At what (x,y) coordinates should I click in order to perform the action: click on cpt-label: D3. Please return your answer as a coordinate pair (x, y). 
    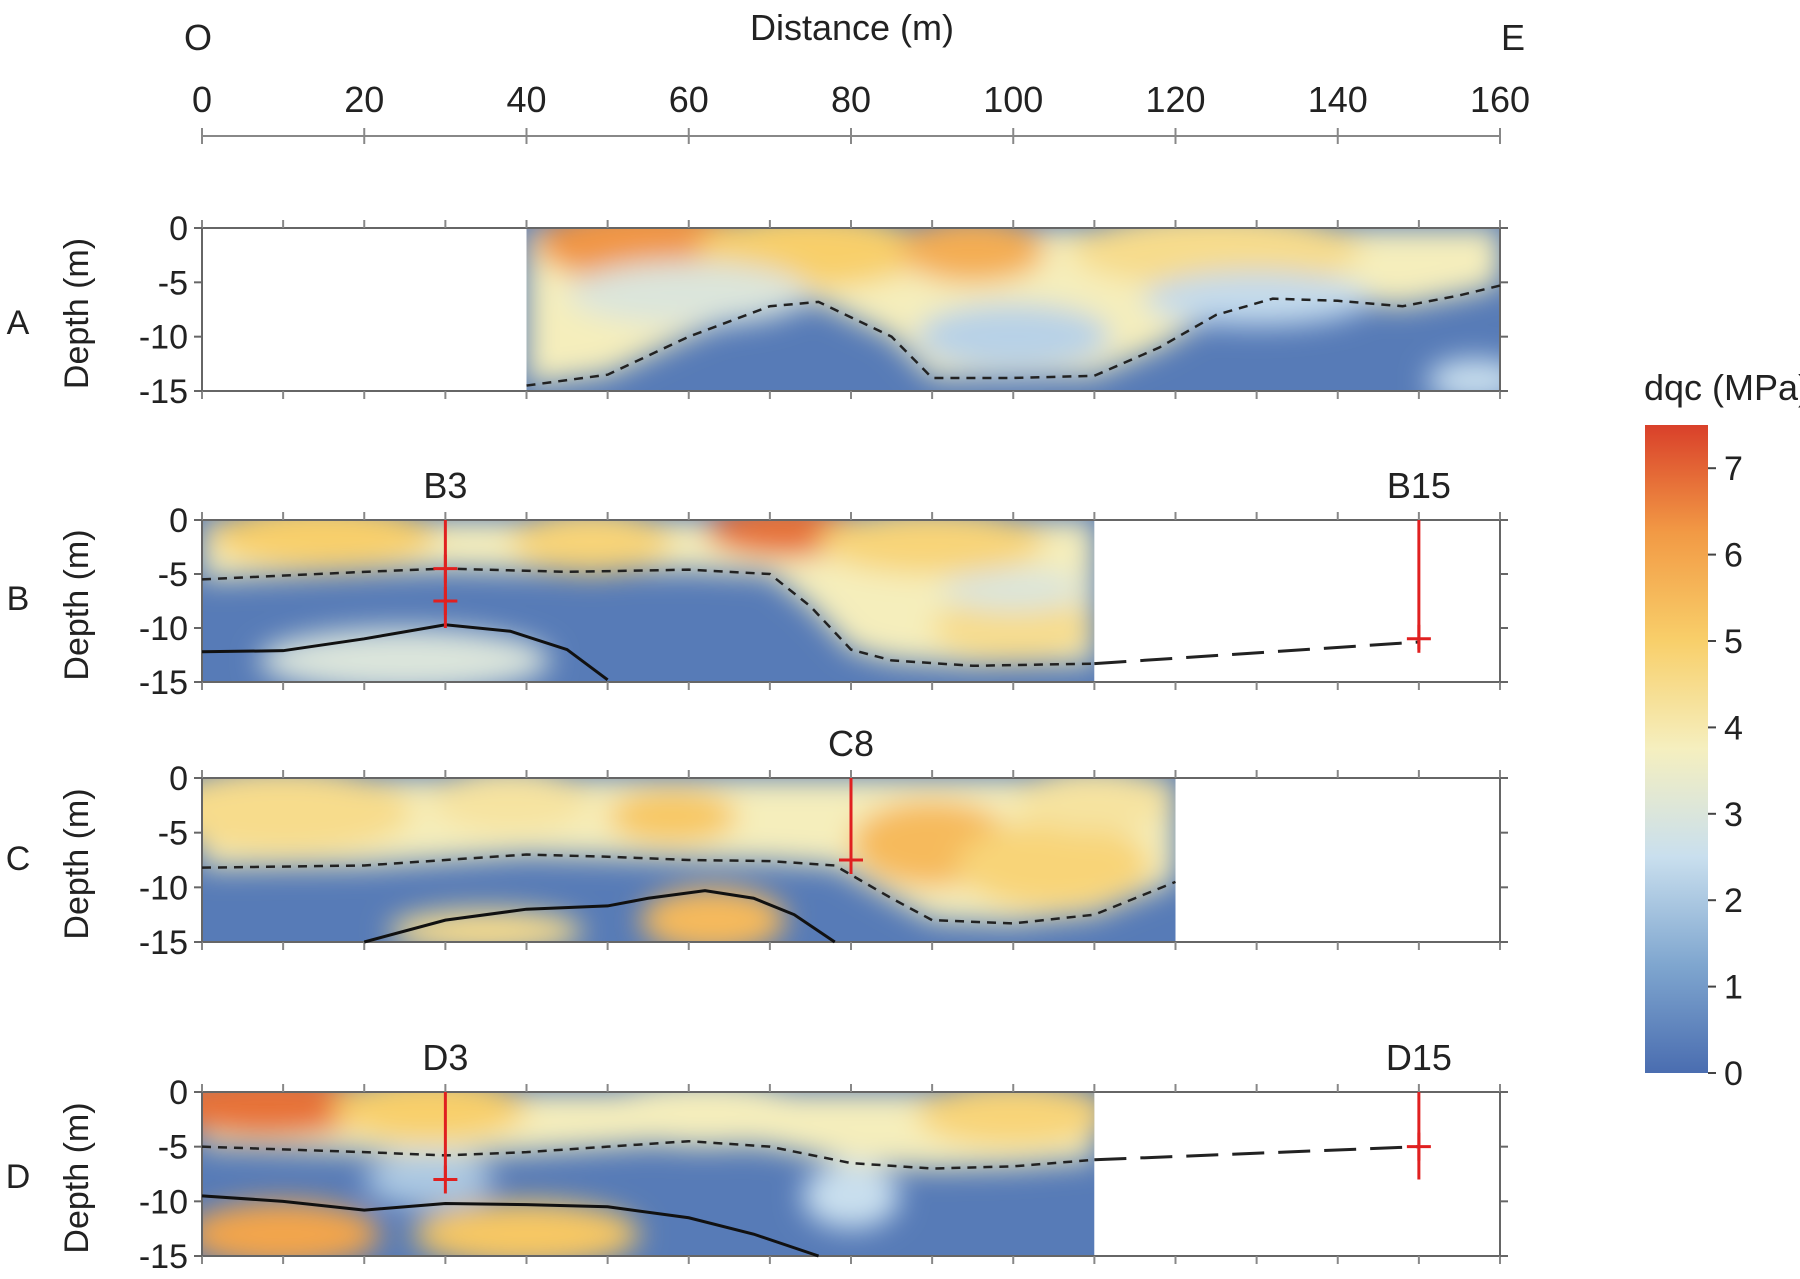
    Looking at the image, I should click on (445, 1057).